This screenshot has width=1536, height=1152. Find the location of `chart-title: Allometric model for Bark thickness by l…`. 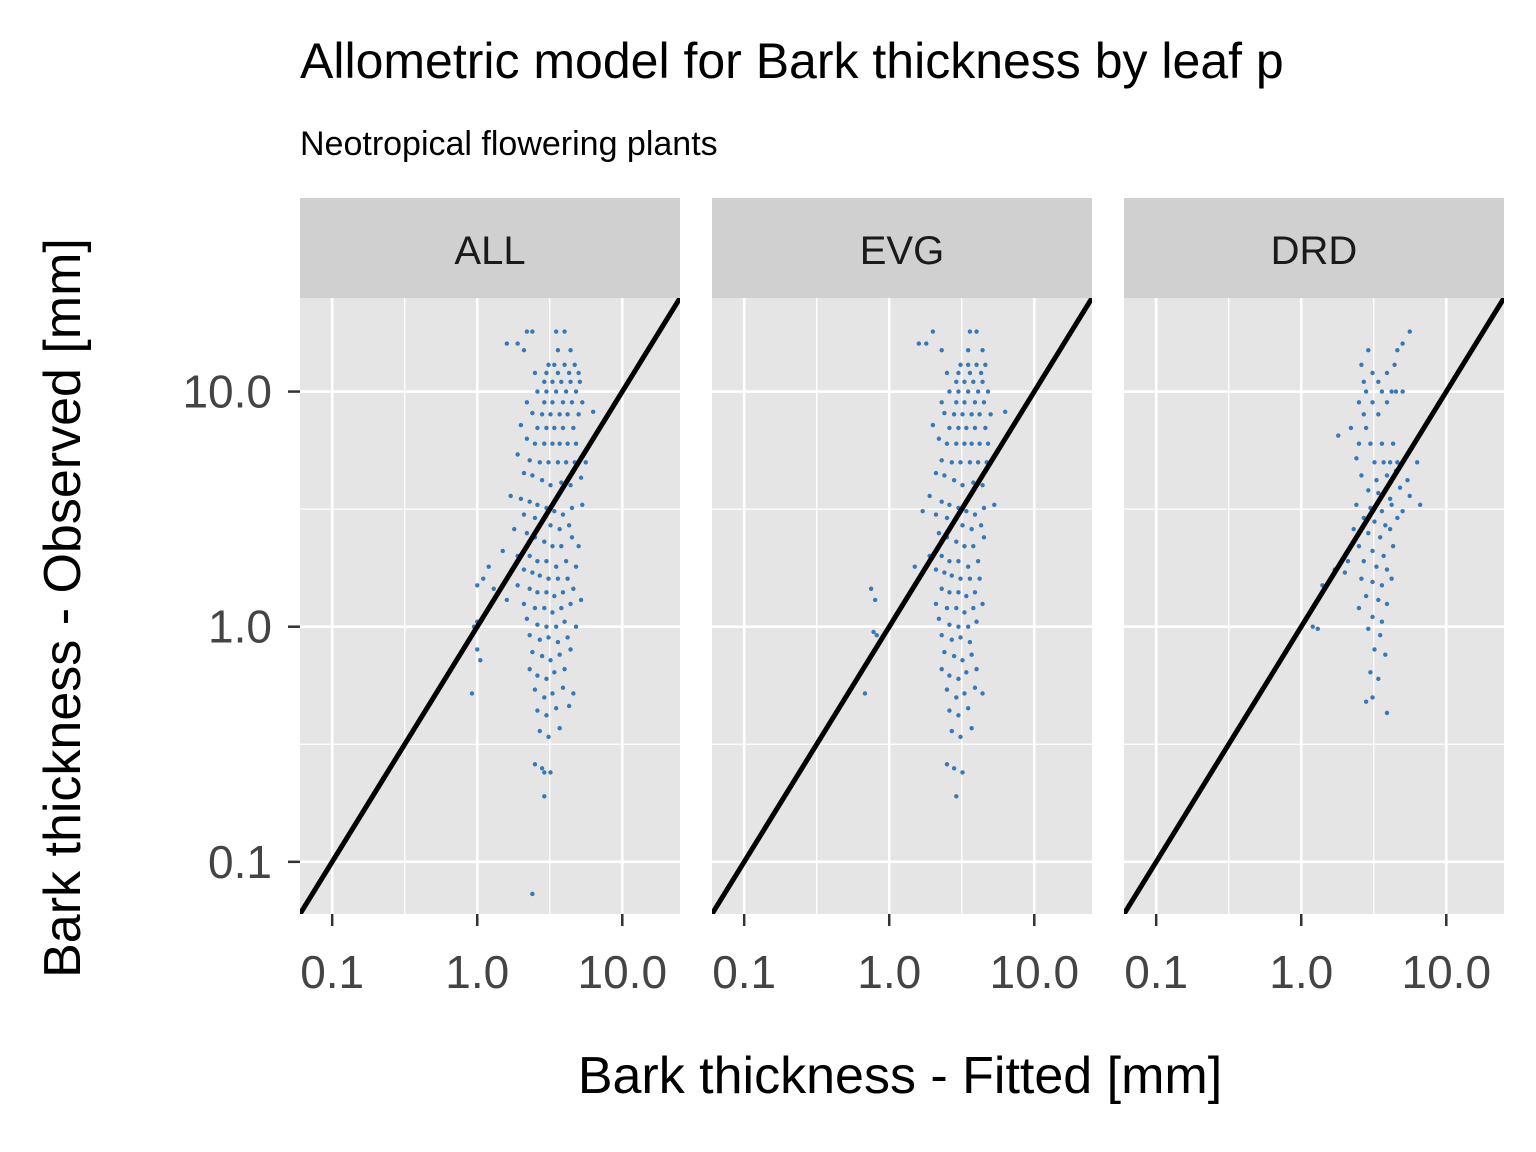

chart-title: Allometric model for Bark thickness by l… is located at coordinates (792, 61).